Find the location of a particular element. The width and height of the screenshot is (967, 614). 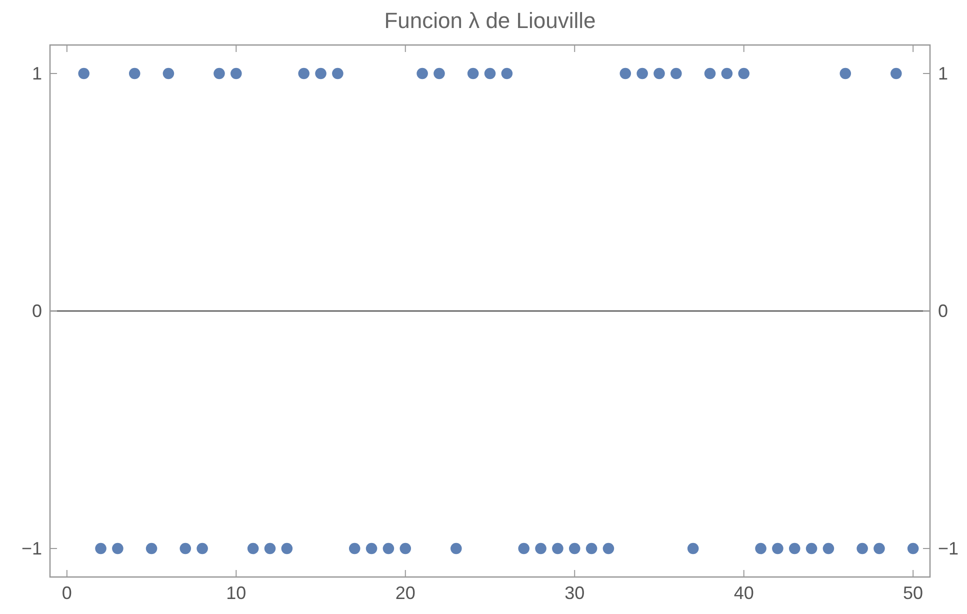

x-tick-label: 20 is located at coordinates (405, 593).